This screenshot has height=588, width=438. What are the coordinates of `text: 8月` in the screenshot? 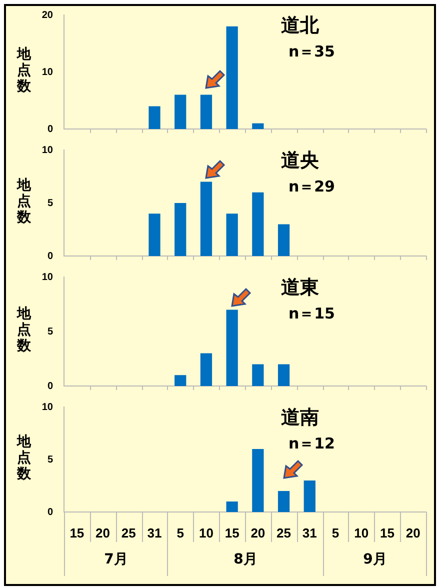 It's located at (246, 560).